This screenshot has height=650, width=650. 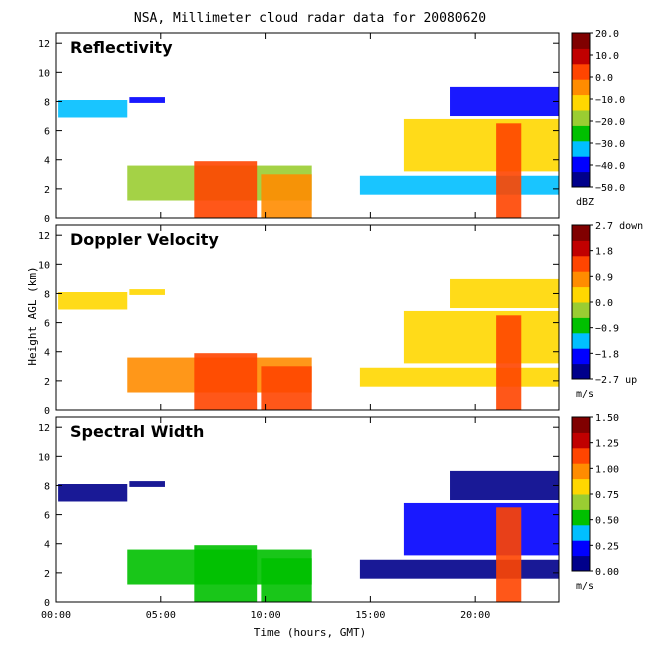 What do you see at coordinates (56, 615) in the screenshot?
I see `x-tick-label: 00:00` at bounding box center [56, 615].